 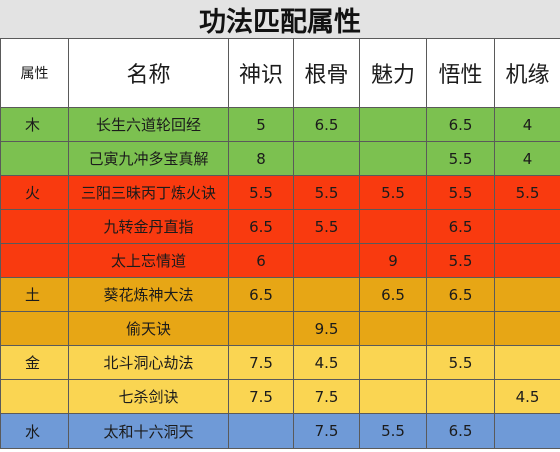 I want to click on shenshi-cell: 8, so click(x=261, y=158).